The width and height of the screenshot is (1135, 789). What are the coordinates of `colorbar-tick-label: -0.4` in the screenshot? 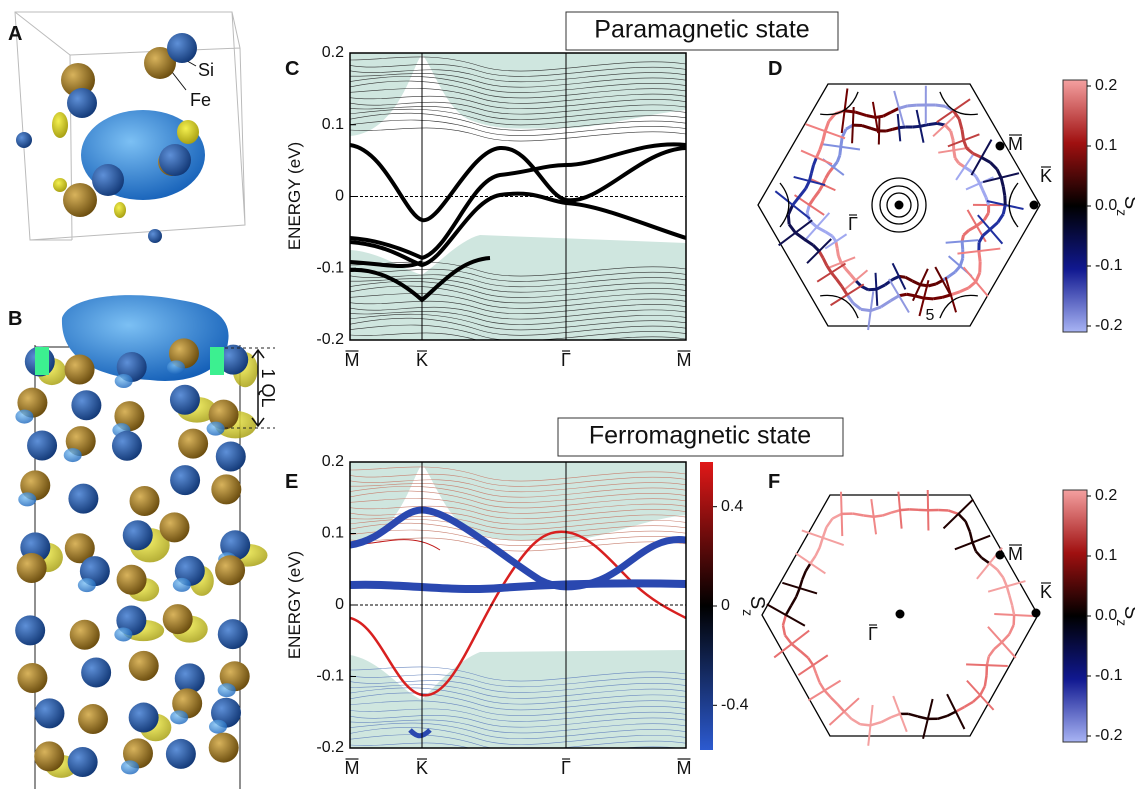 It's located at (735, 705).